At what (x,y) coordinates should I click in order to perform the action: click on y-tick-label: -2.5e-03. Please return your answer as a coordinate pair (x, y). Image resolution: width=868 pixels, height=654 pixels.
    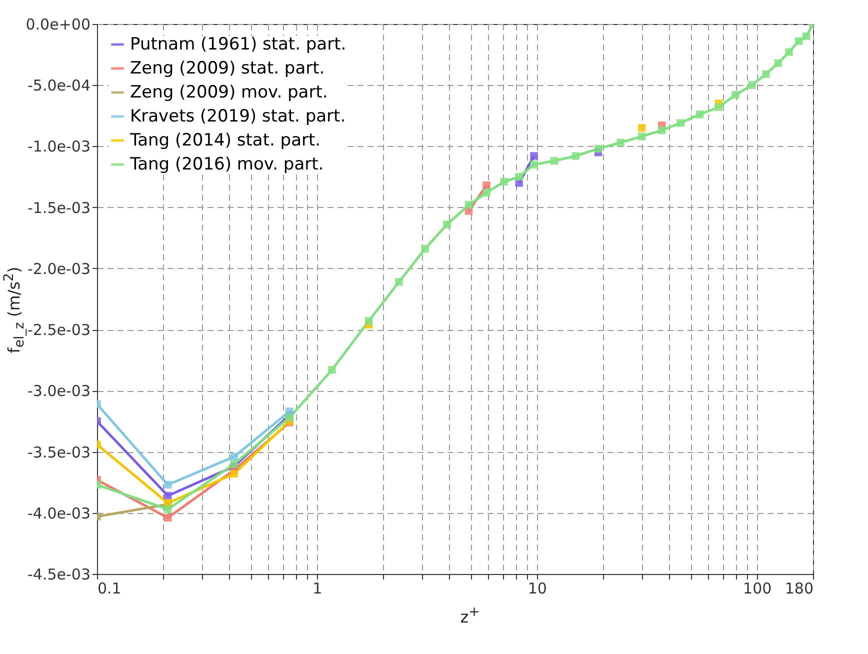
    Looking at the image, I should click on (59, 330).